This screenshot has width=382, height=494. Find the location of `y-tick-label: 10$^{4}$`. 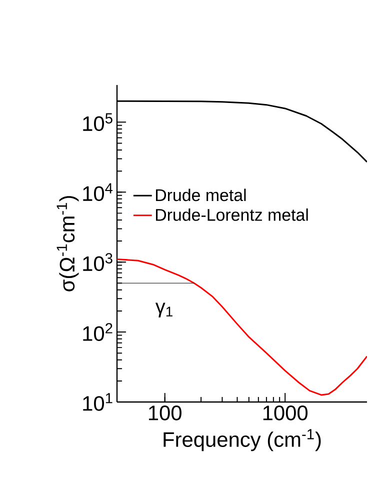

y-tick-label: 10$^{4}$ is located at coordinates (98, 192).